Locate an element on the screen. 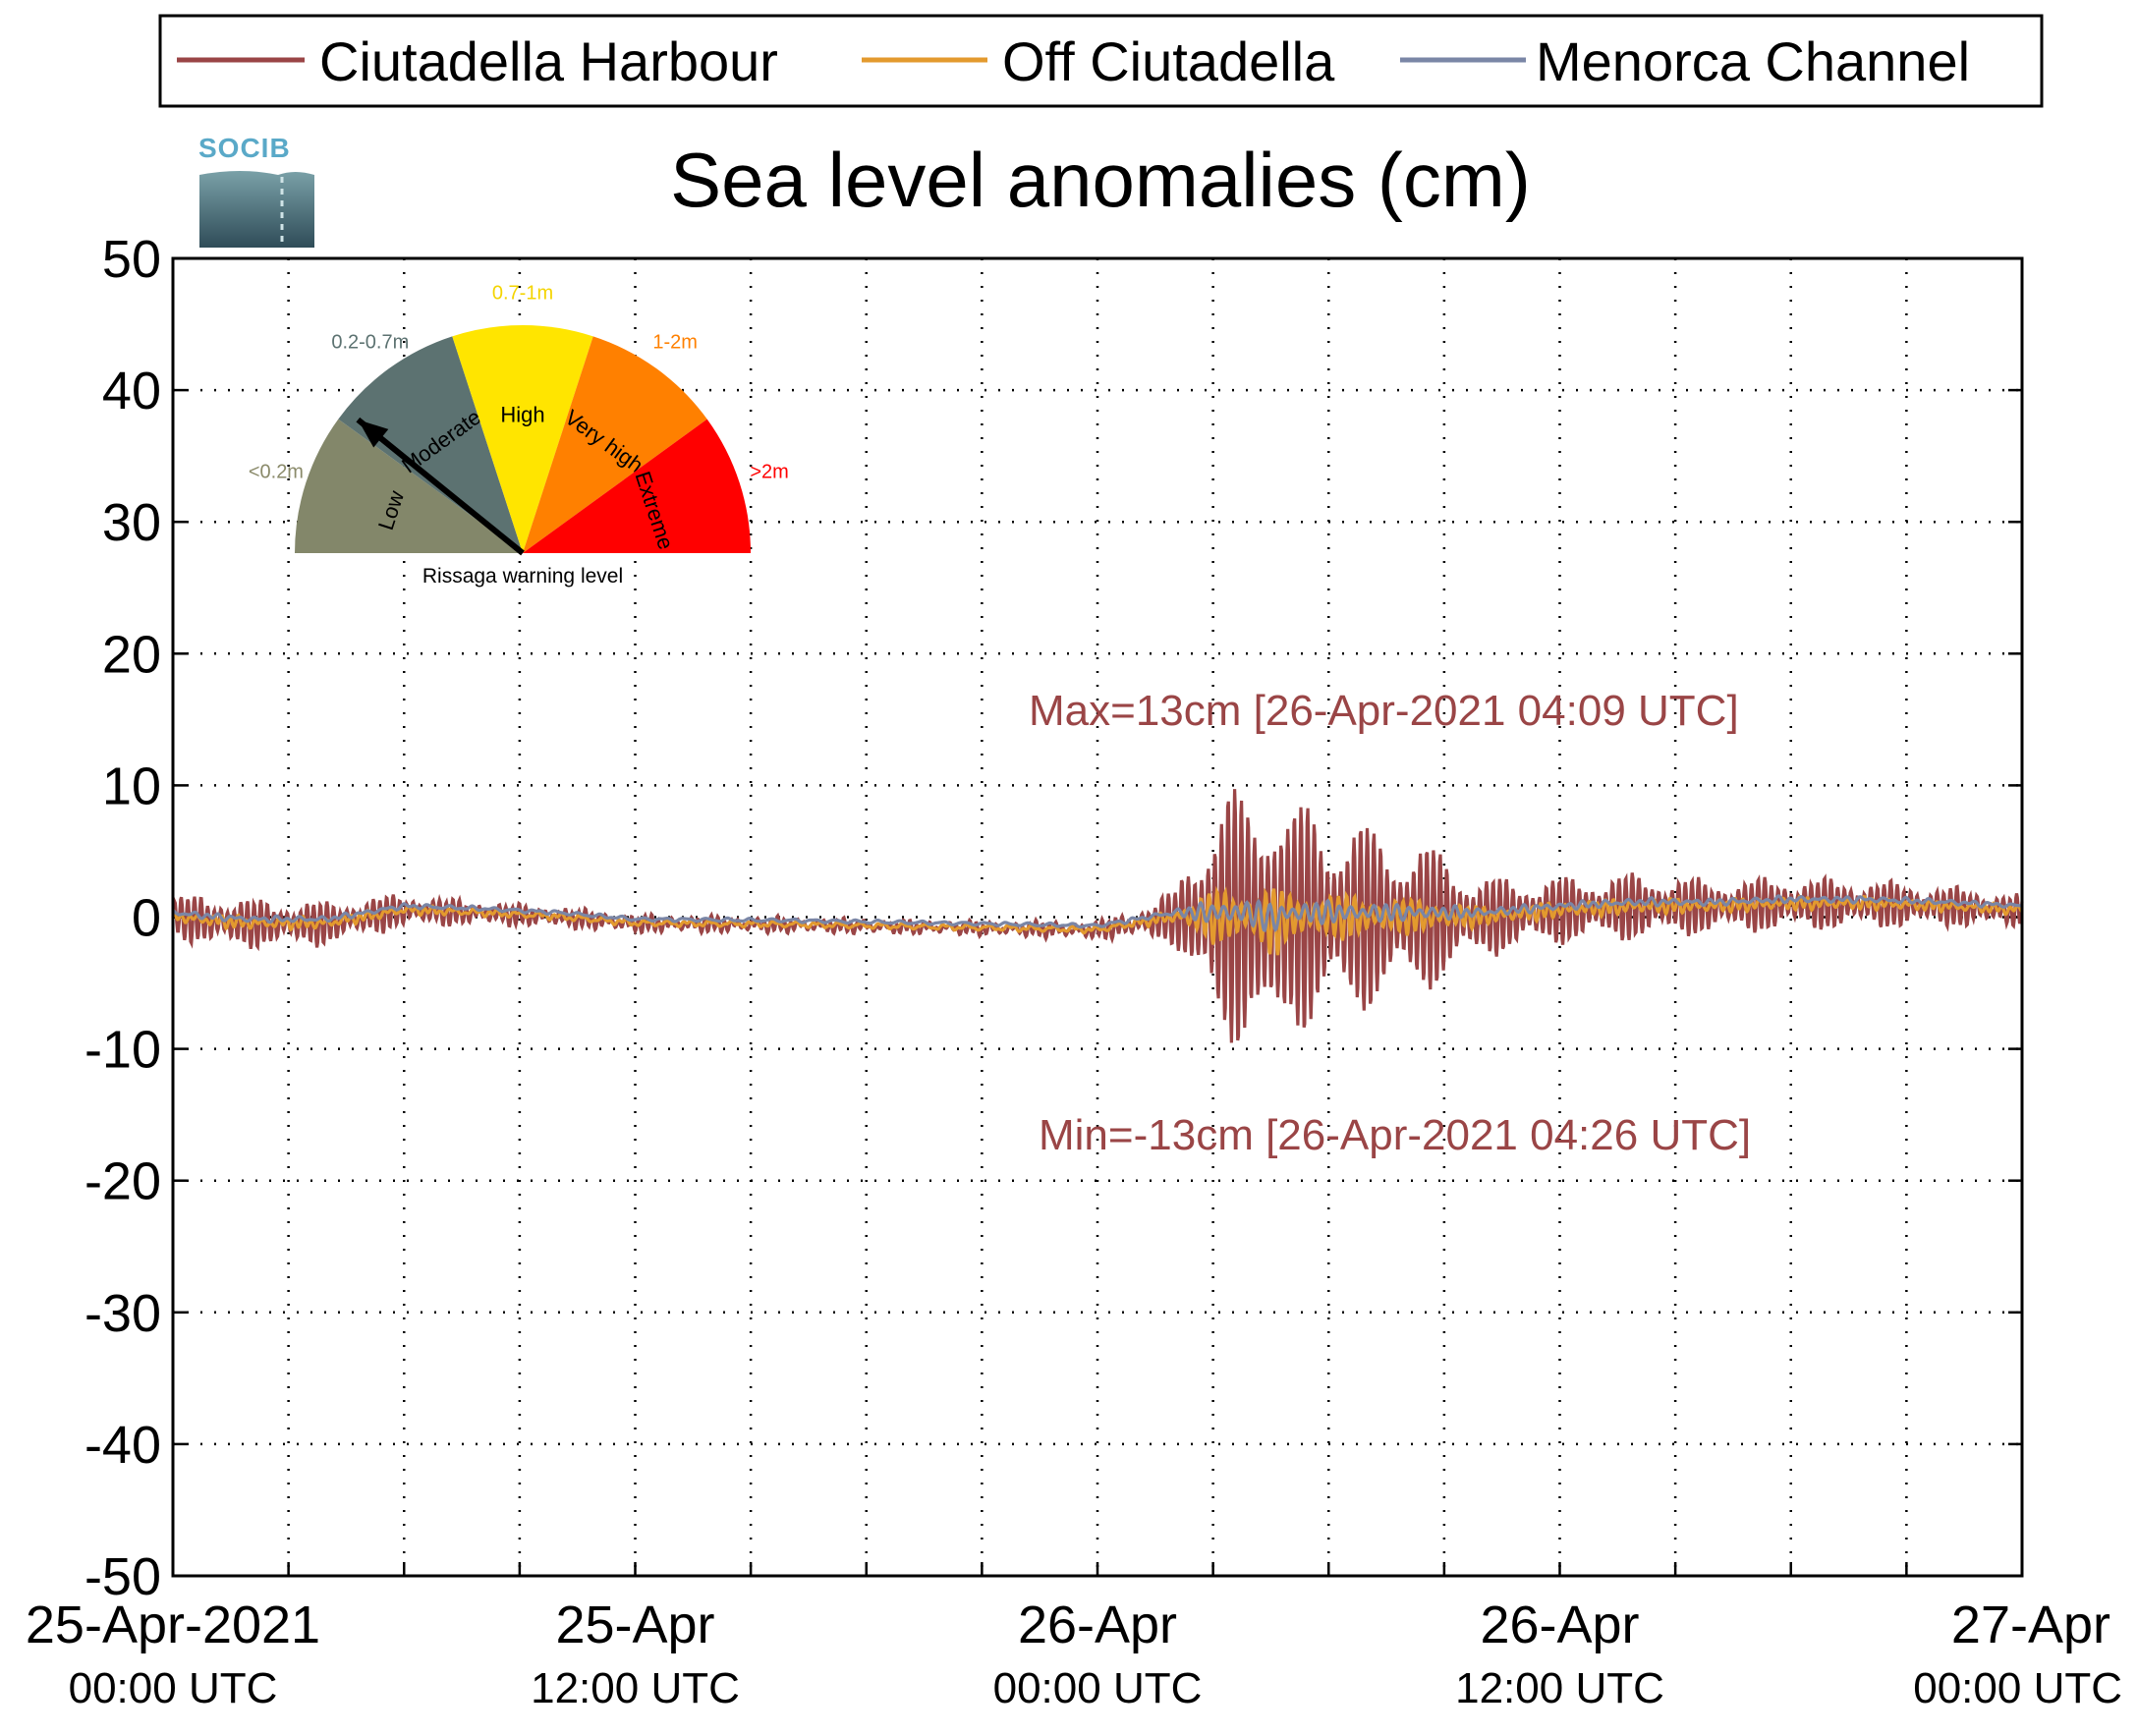 Image resolution: width=2137 pixels, height=1736 pixels. legend-label-off: Off Ciutadella is located at coordinates (1168, 61).